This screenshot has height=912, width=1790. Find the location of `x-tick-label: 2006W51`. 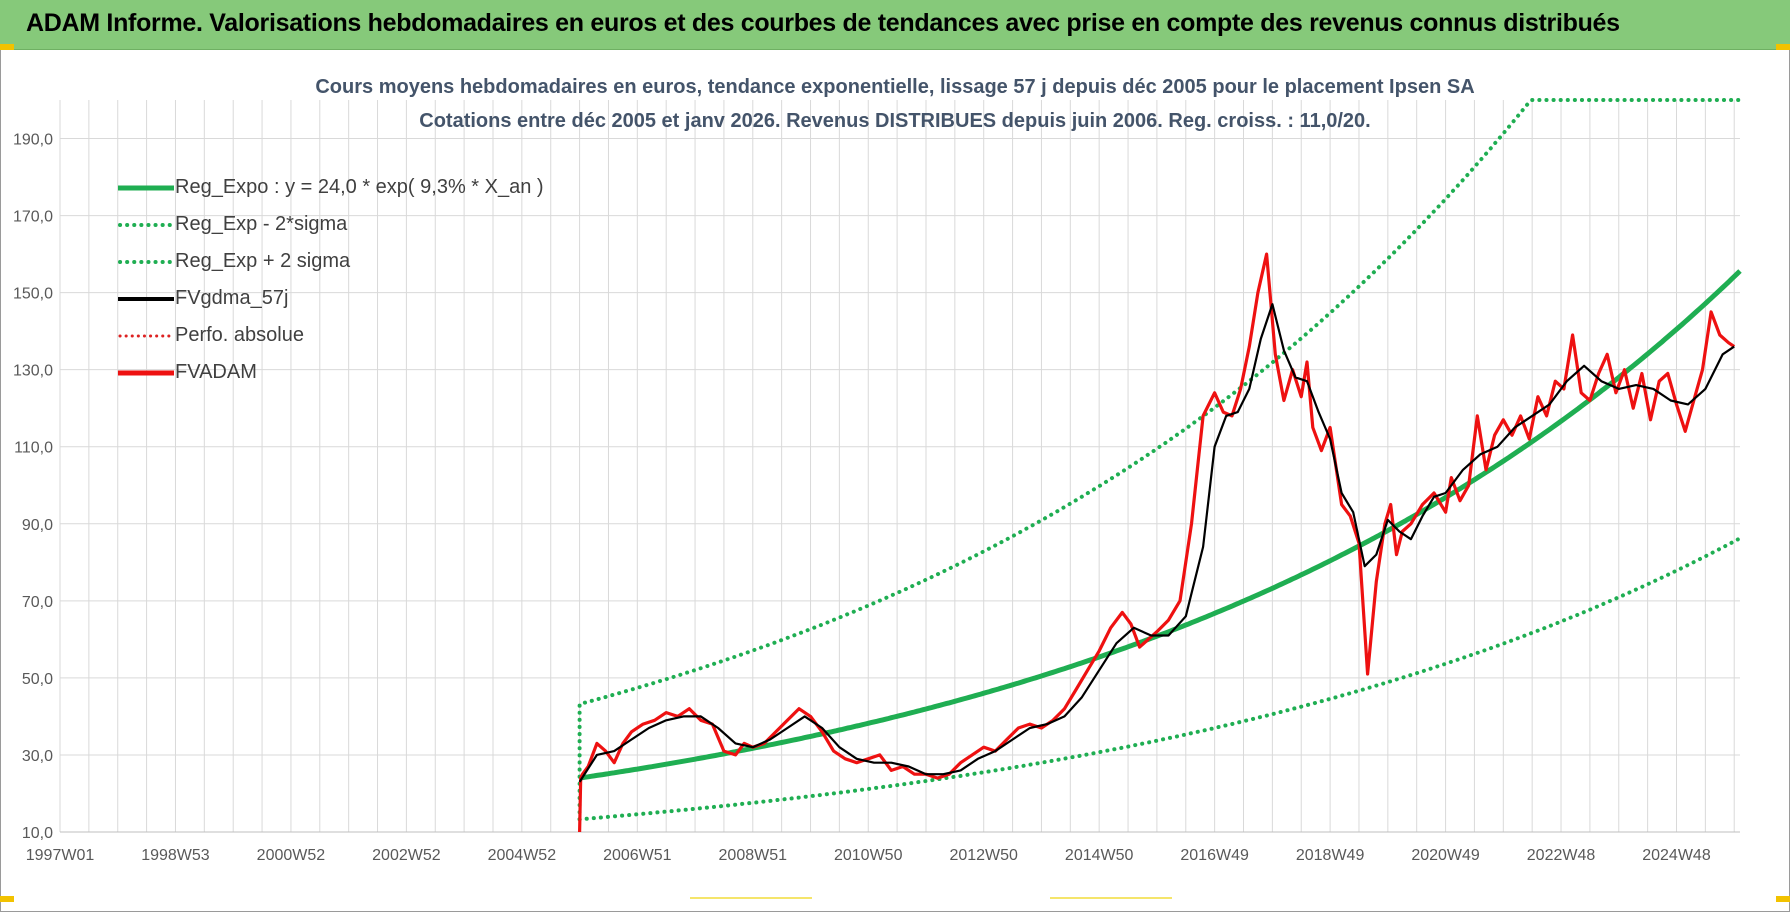

x-tick-label: 2006W51 is located at coordinates (637, 855).